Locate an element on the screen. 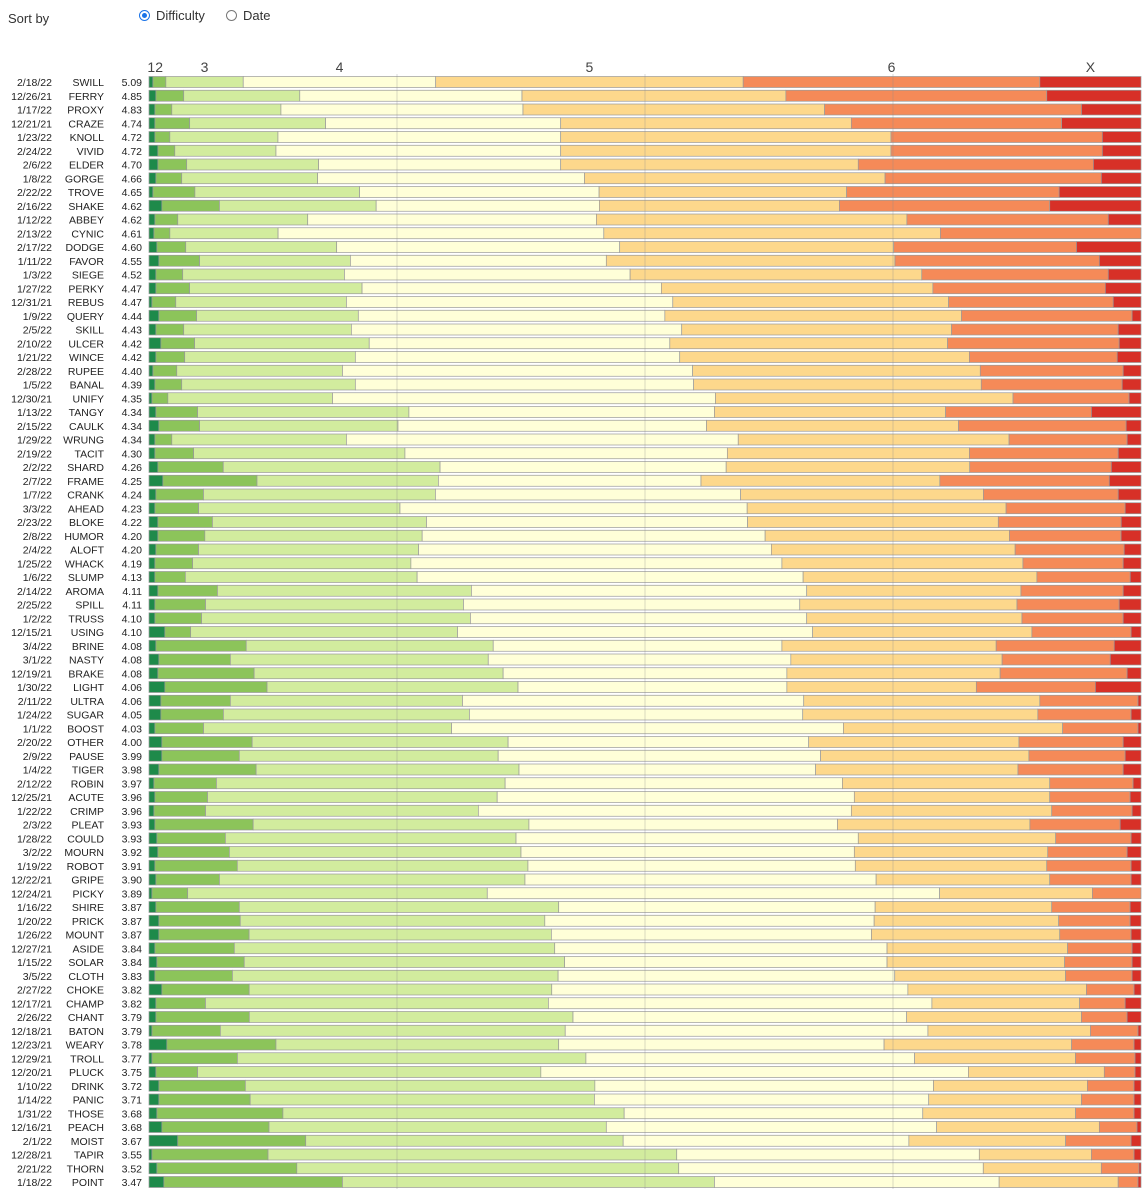 Image resolution: width=1146 pixels, height=1200 pixels. row-date: 1/1/22 is located at coordinates (37, 729).